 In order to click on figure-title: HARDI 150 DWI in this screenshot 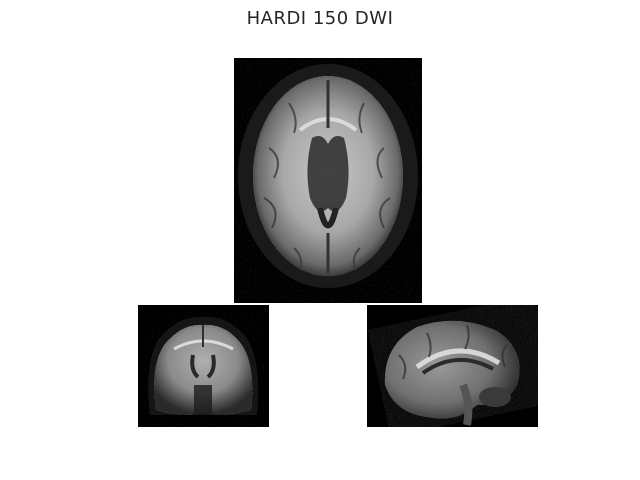, I will do `click(320, 18)`.